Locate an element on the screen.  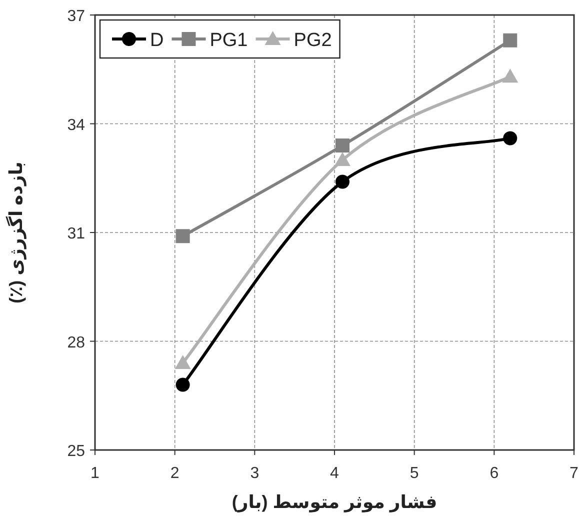
x-tick-label: 4 is located at coordinates (335, 473).